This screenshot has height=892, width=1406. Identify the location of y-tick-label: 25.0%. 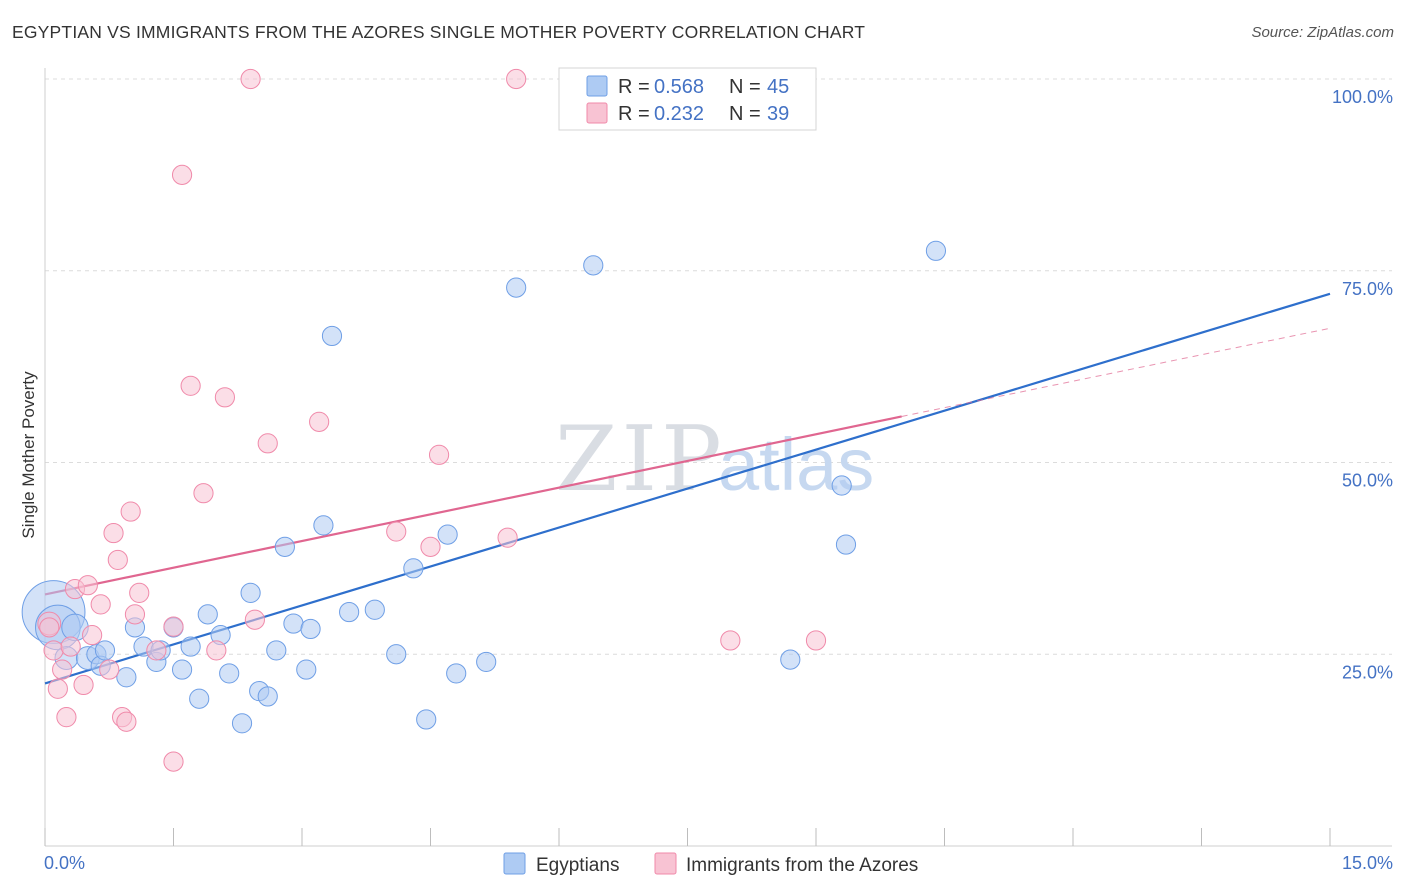
(1367, 672).